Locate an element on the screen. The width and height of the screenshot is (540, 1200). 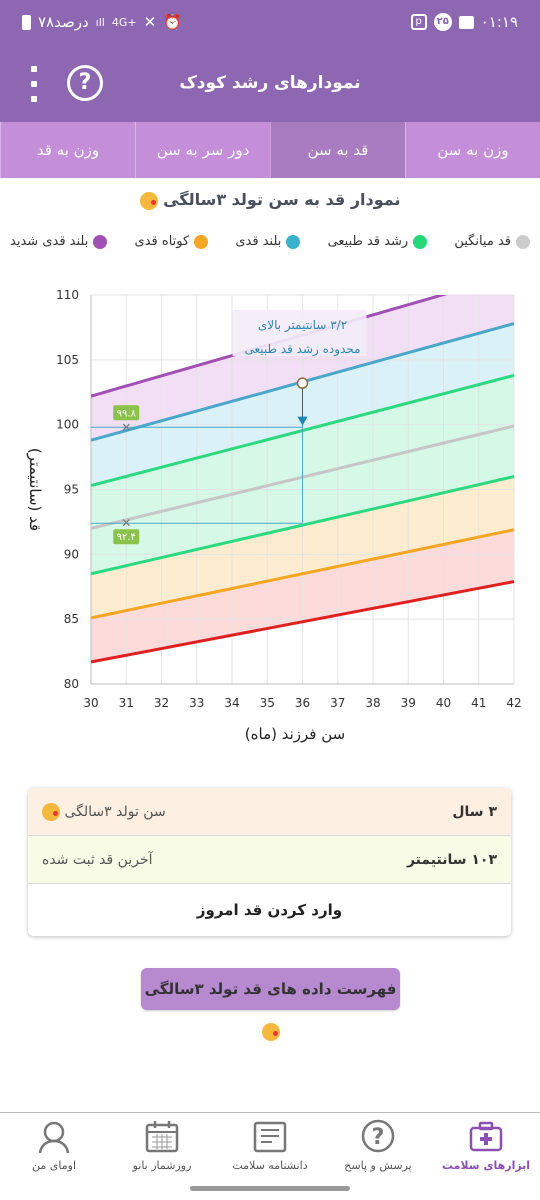
list-button-label: فهرست داده های قد تولد ۳سالگی is located at coordinates (270, 989).